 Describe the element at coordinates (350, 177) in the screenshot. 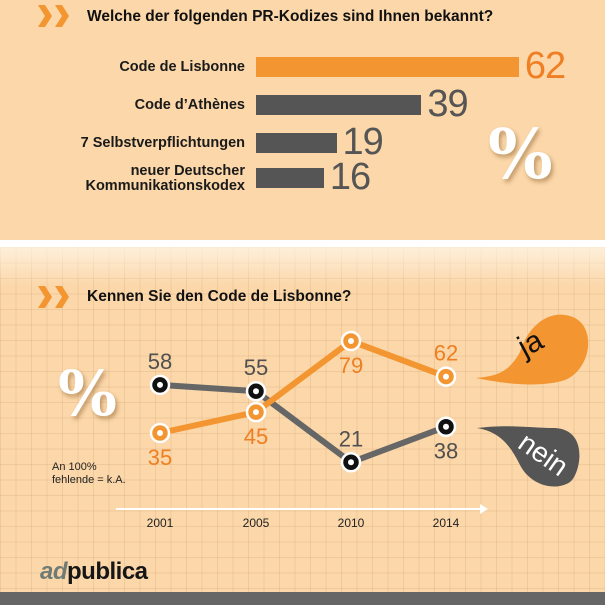

I see `bar-value-label: 16` at that location.